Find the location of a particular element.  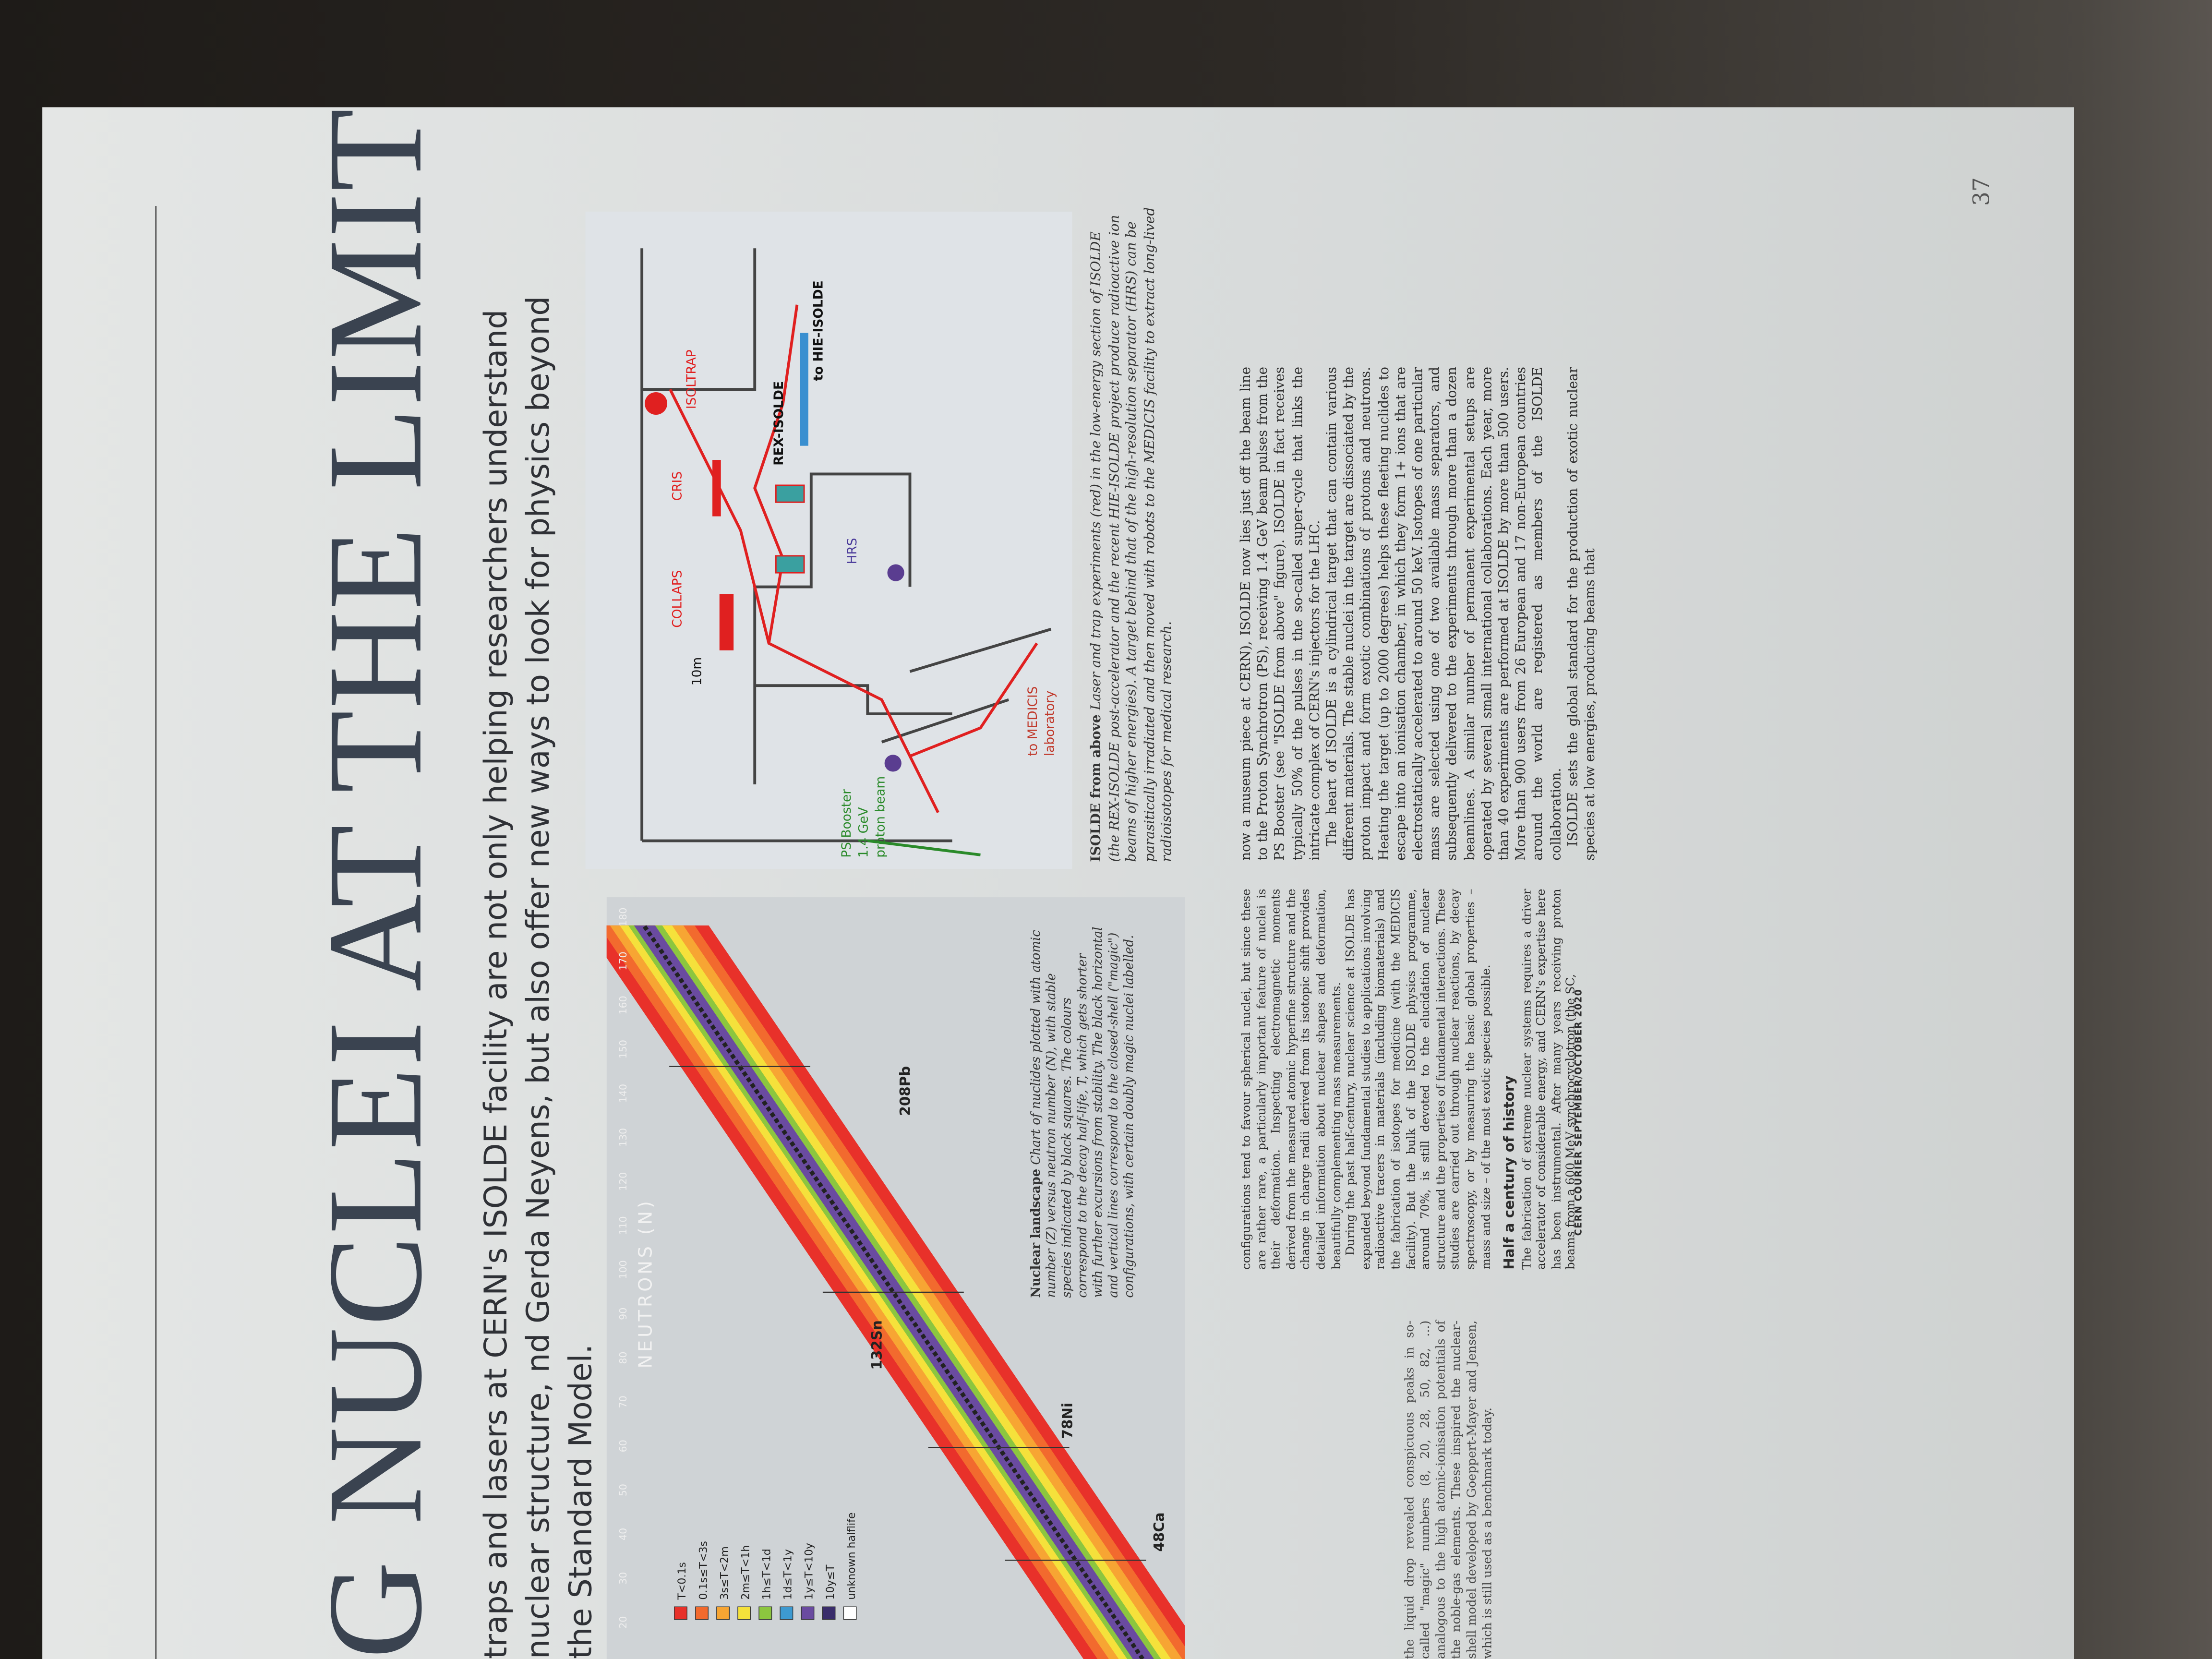

collaps-block is located at coordinates (726, 622).